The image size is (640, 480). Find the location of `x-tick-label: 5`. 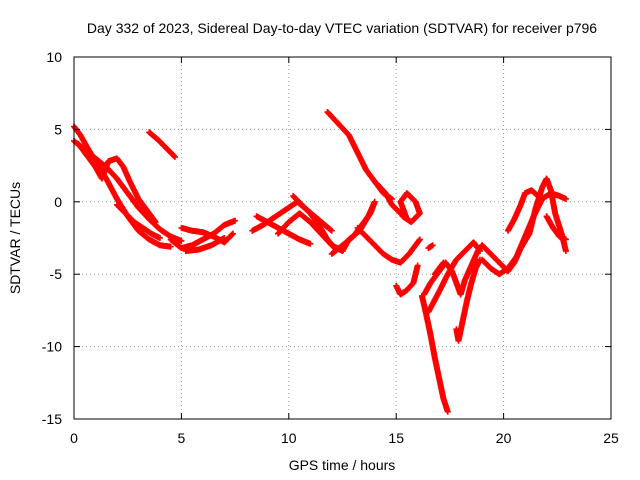

x-tick-label: 5 is located at coordinates (182, 438).